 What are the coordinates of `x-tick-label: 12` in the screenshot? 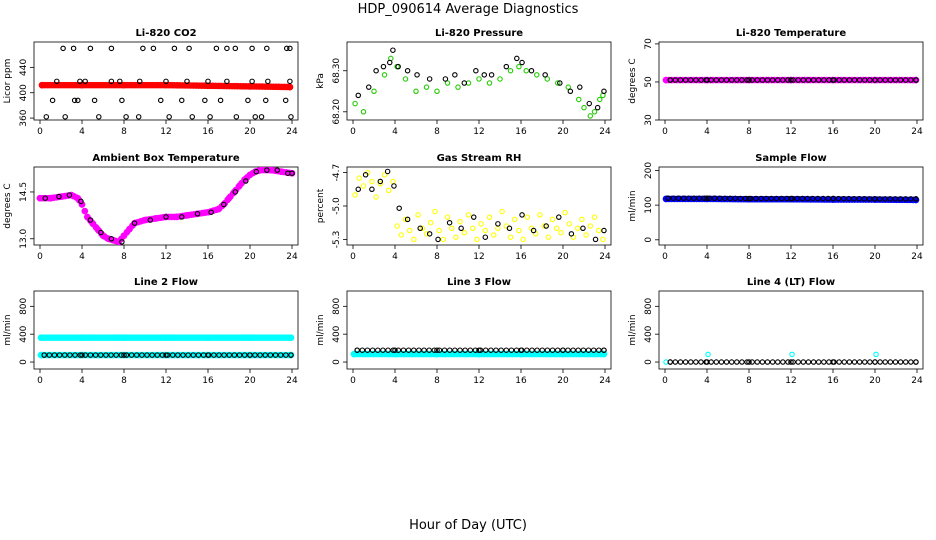 It's located at (478, 257).